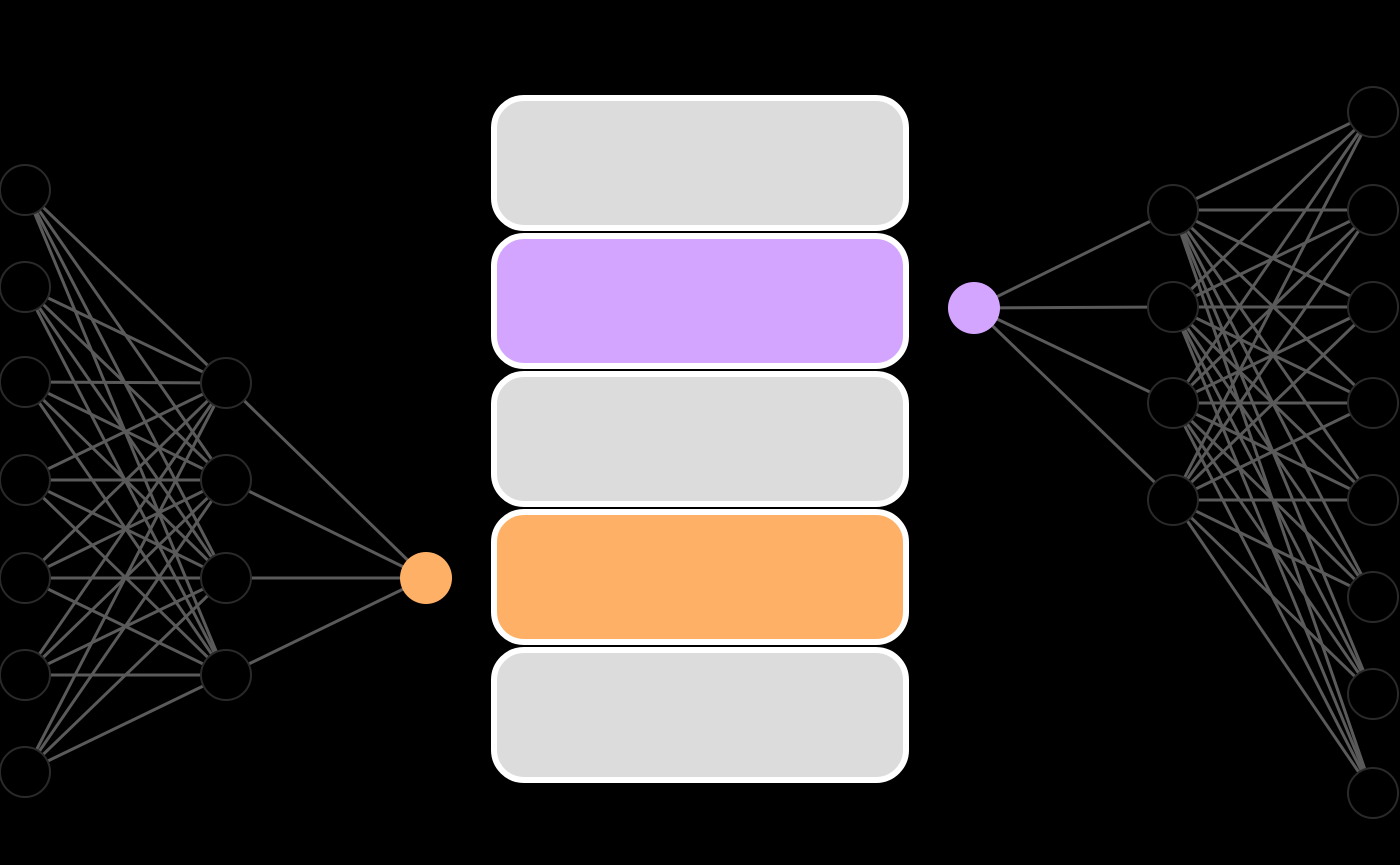 The image size is (1400, 865). Describe the element at coordinates (700, 301) in the screenshot. I see `stack-block-purple` at that location.